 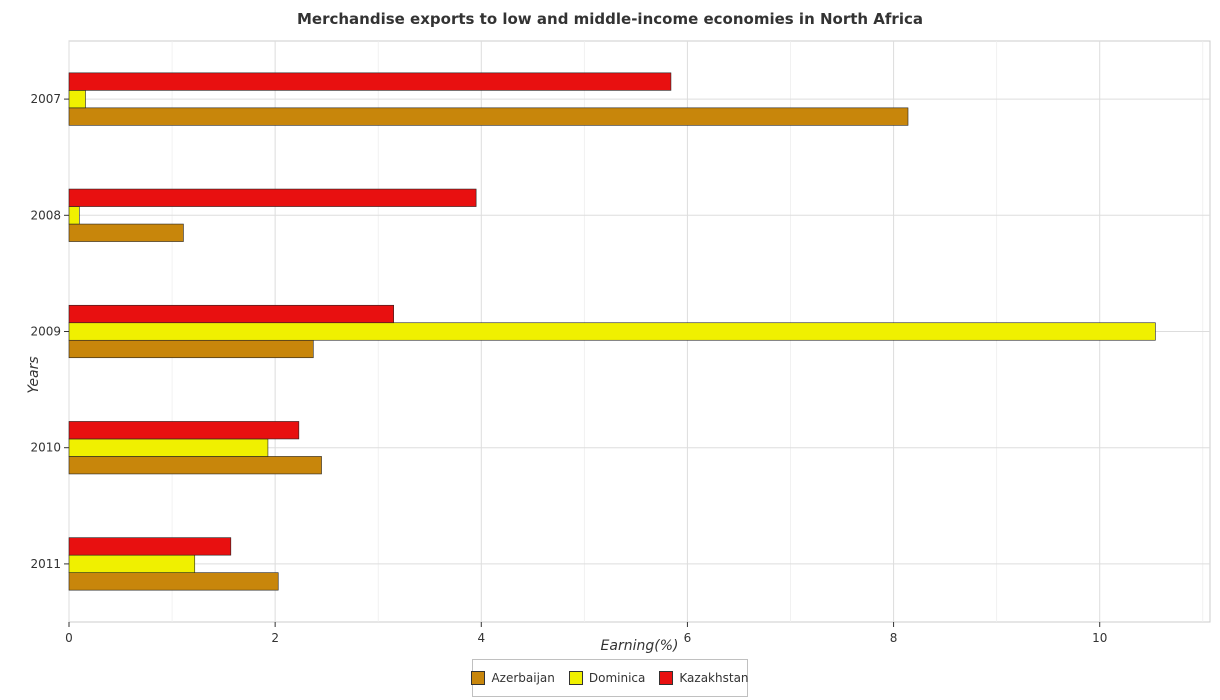 What do you see at coordinates (272, 197) in the screenshot?
I see `bar-kazakhstan-2008` at bounding box center [272, 197].